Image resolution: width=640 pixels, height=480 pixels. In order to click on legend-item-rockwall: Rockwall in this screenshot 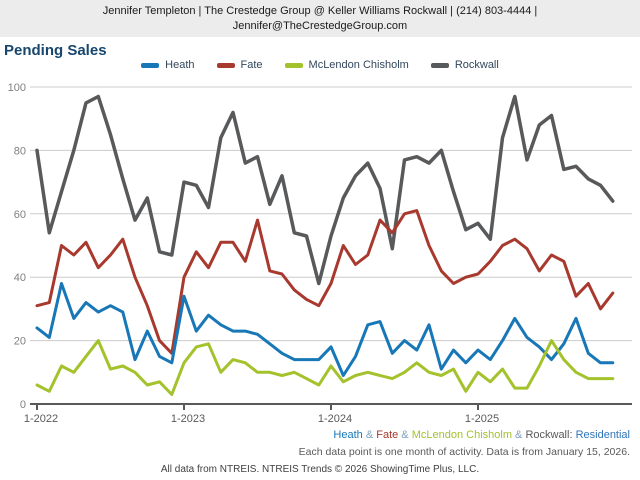, I will do `click(464, 65)`.